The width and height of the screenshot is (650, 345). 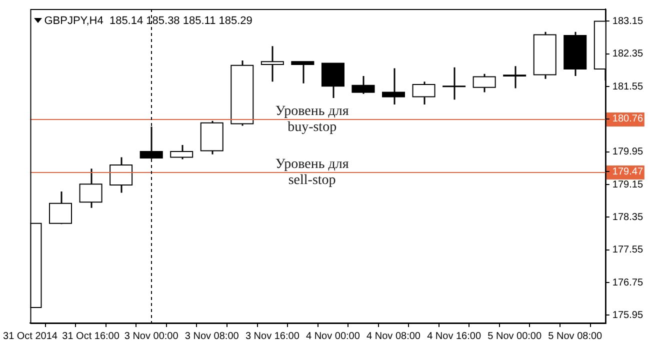 What do you see at coordinates (91, 336) in the screenshot?
I see `x-tick-label: 31 Oct 16:00` at bounding box center [91, 336].